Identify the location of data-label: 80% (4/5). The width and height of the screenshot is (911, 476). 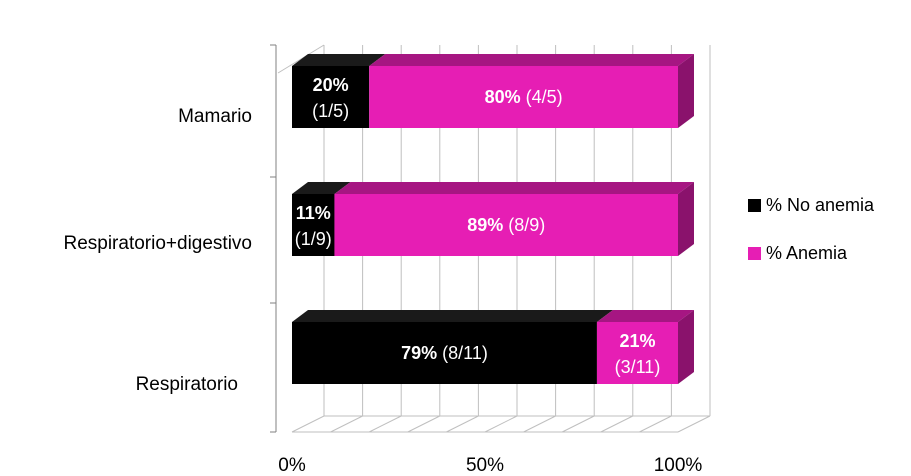
(524, 97).